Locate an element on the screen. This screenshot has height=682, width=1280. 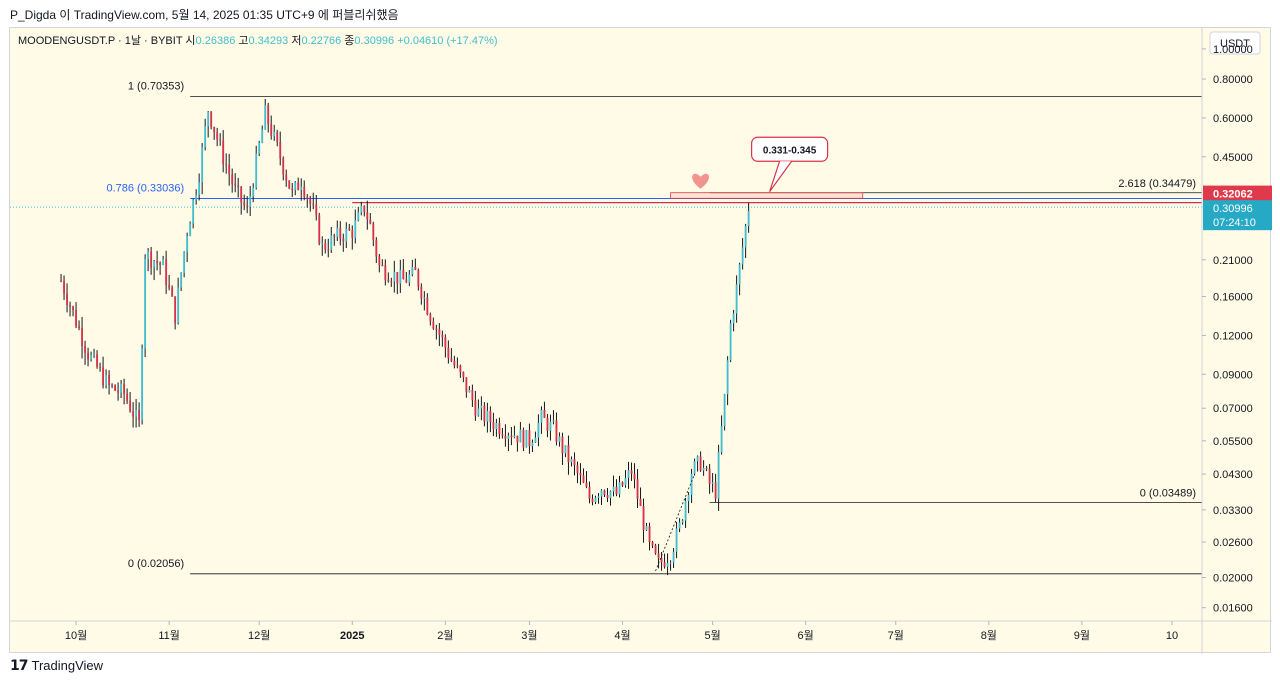
callout-pointer is located at coordinates (781, 176).